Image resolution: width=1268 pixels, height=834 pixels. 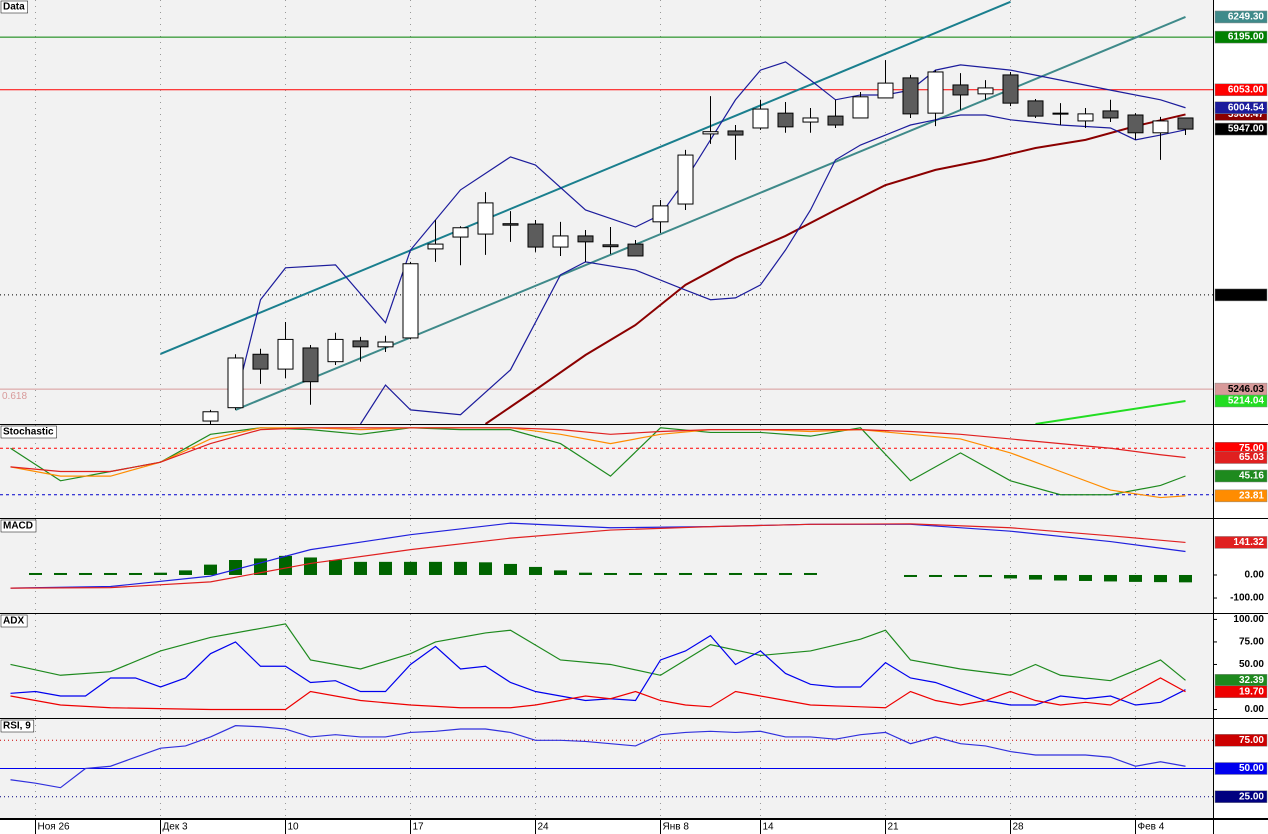 I want to click on x-tick-label: Дек 3, so click(x=175, y=827).